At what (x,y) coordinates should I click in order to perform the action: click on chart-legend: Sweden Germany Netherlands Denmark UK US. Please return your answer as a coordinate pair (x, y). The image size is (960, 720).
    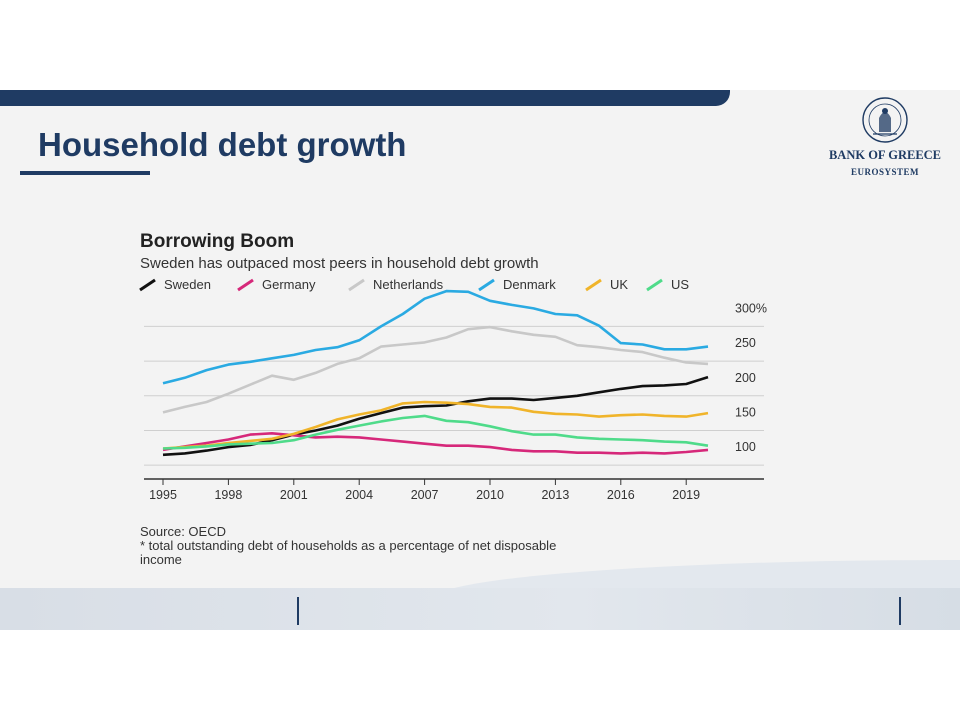
    Looking at the image, I should click on (414, 284).